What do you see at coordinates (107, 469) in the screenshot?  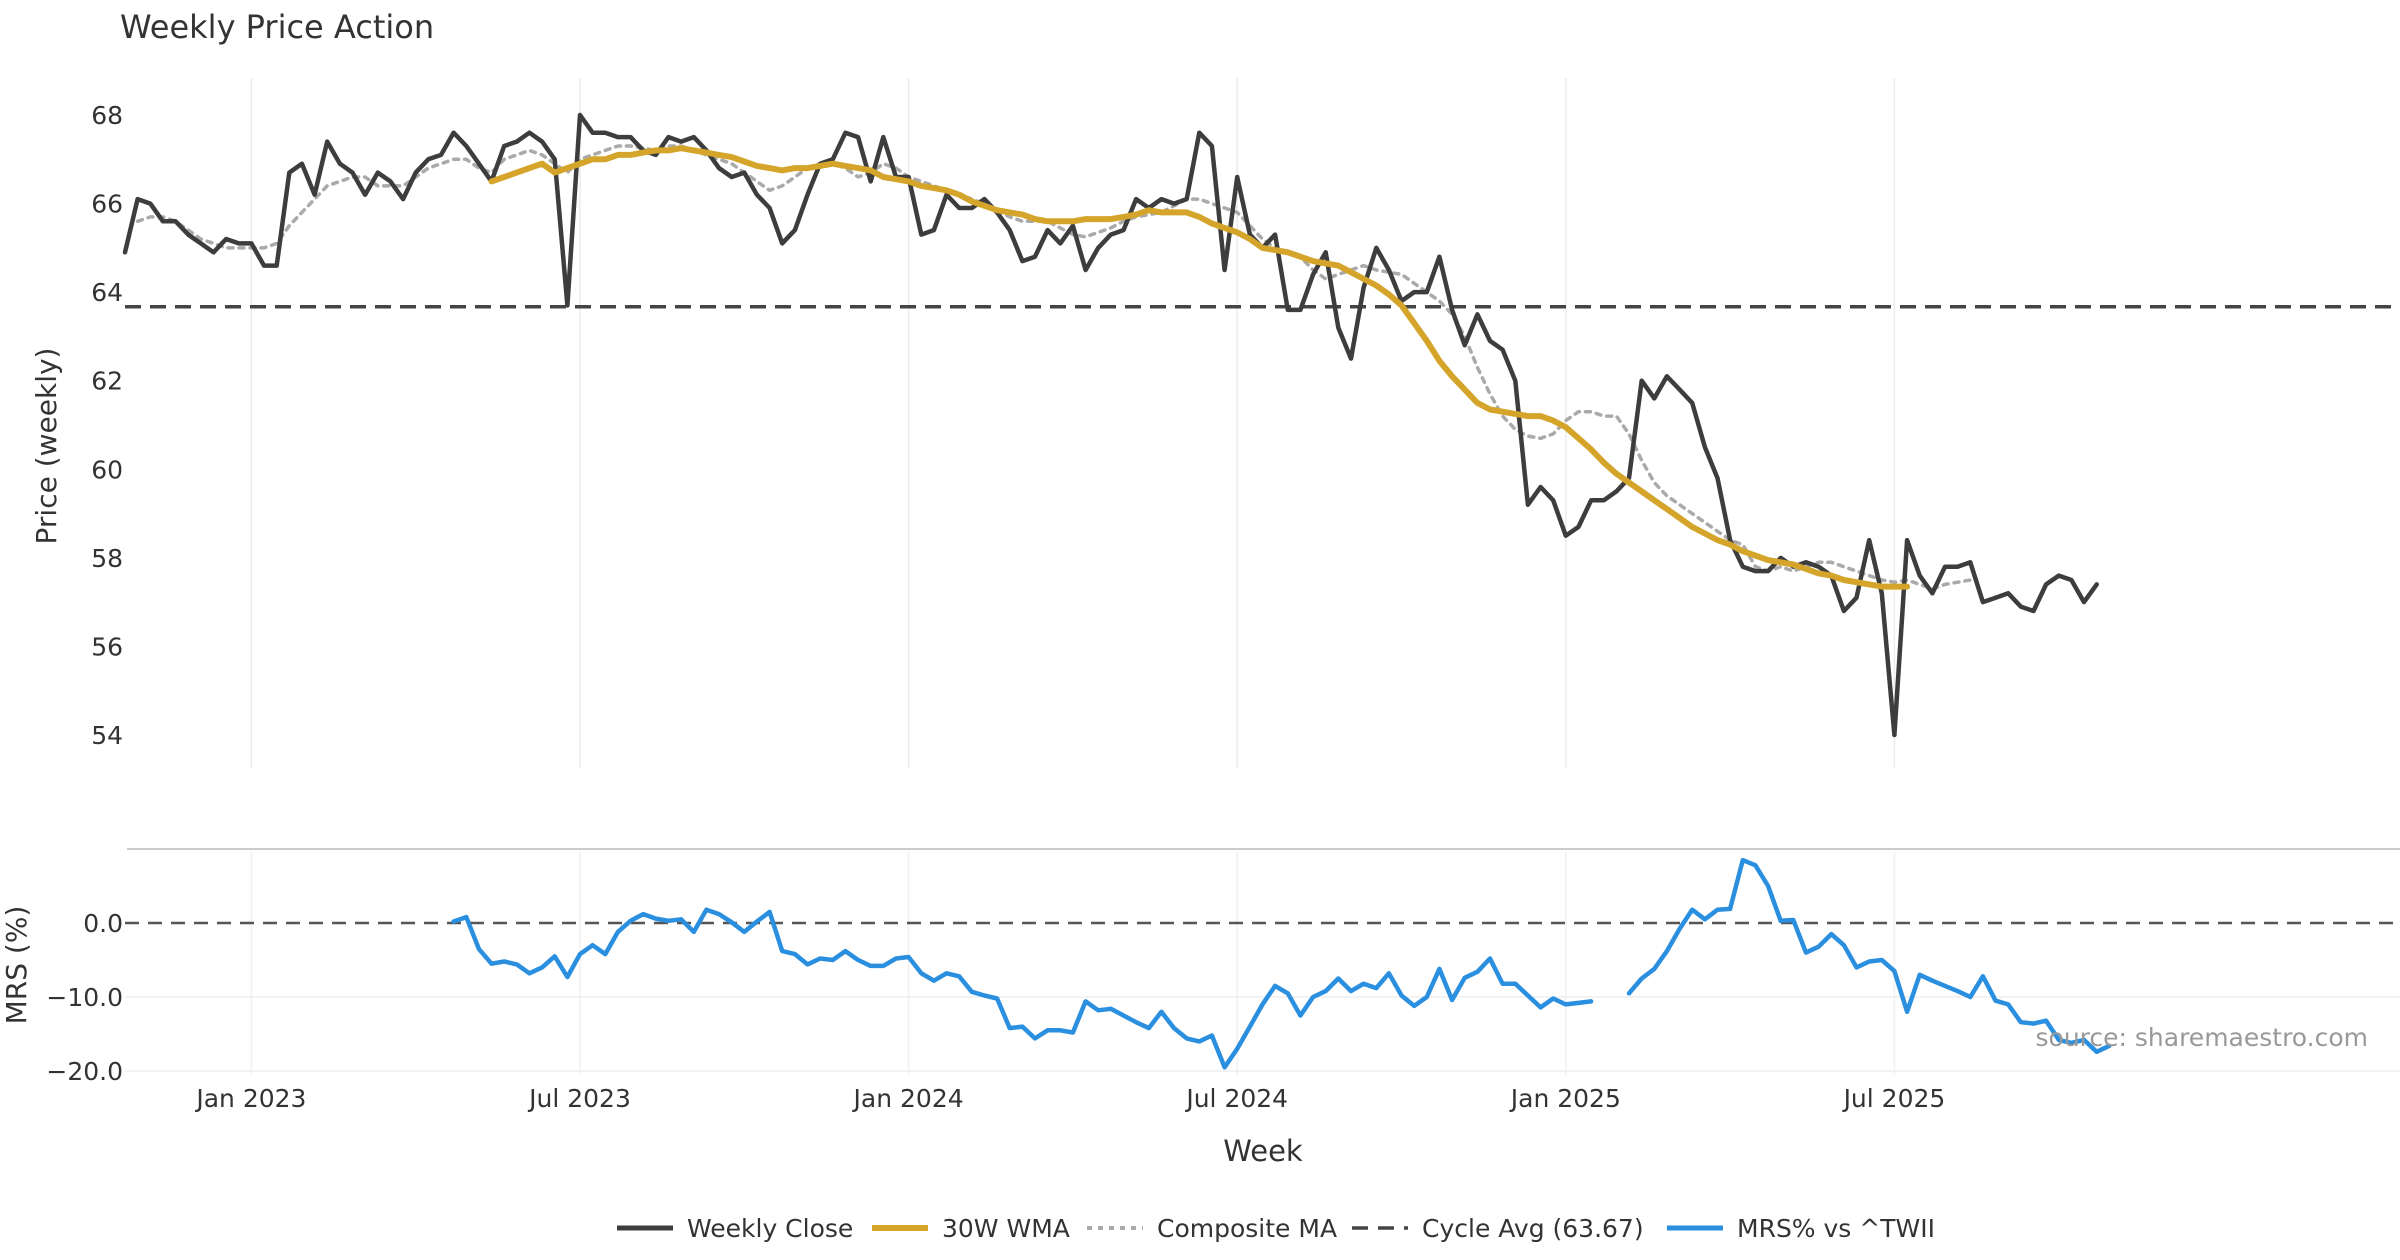 I see `price-y-tick-60: 60` at bounding box center [107, 469].